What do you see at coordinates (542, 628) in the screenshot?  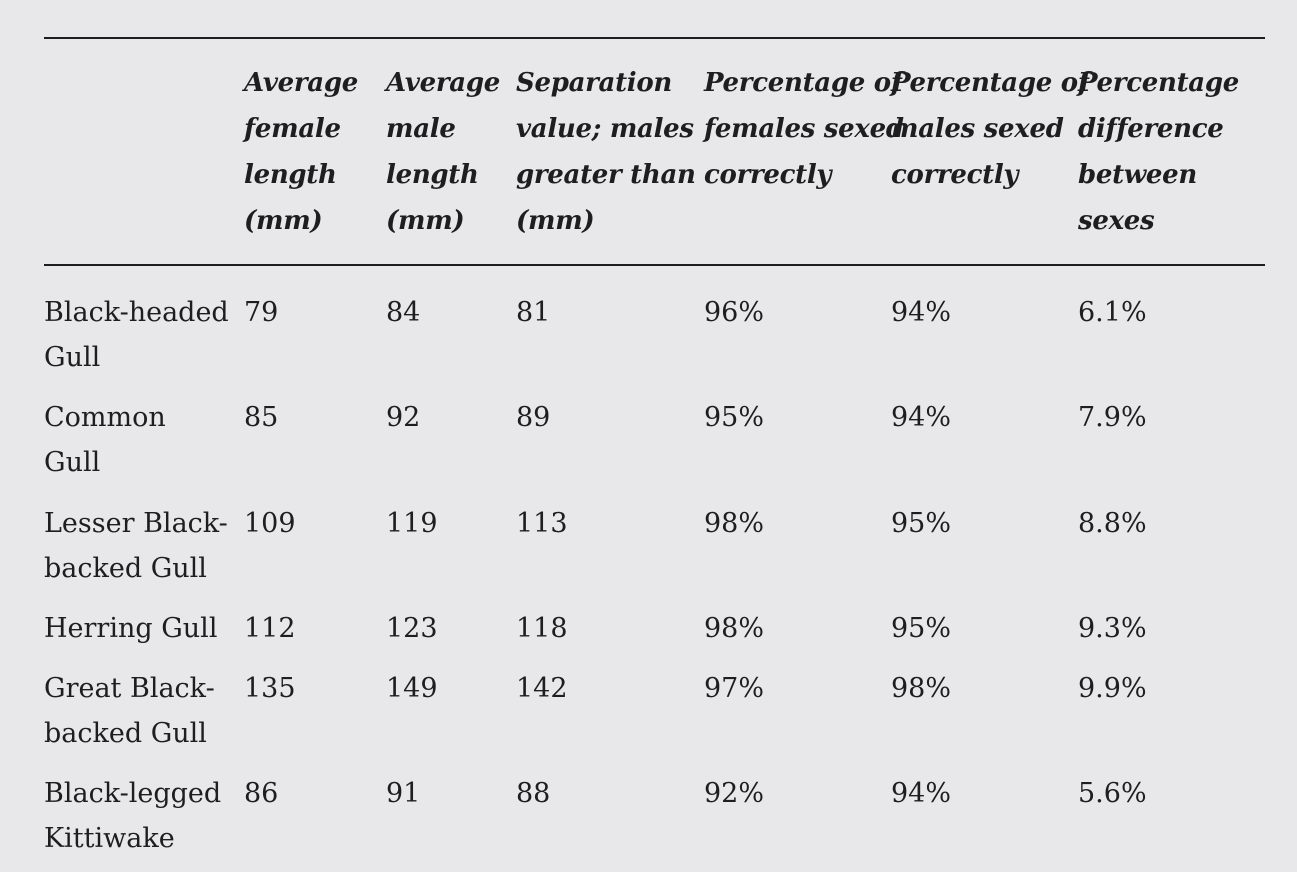 I see `separation-value: 118` at bounding box center [542, 628].